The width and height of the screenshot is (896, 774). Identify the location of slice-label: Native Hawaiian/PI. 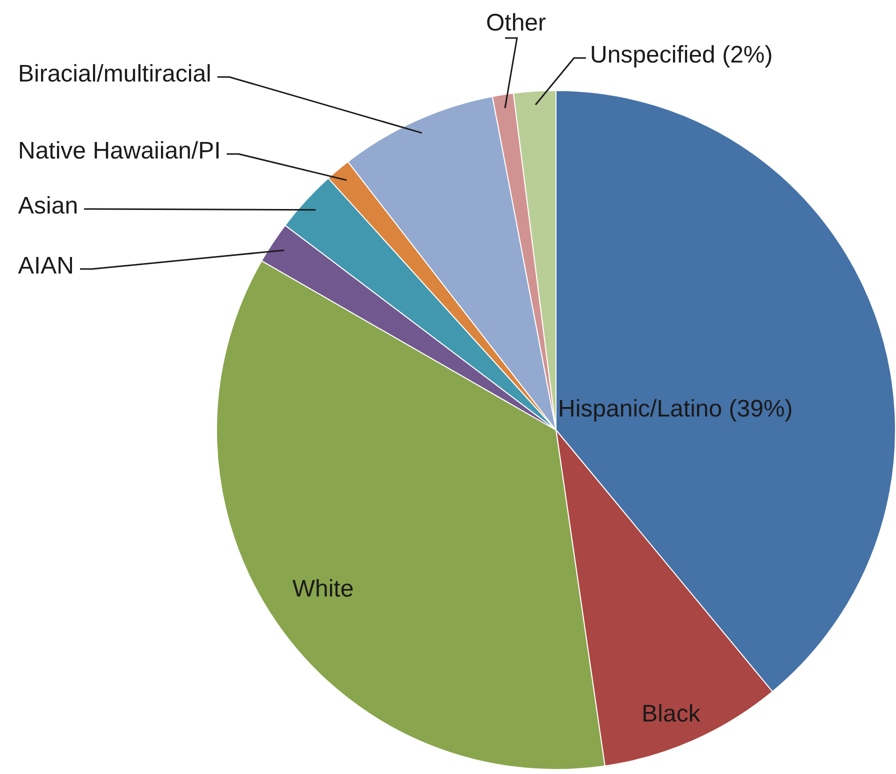
(119, 151).